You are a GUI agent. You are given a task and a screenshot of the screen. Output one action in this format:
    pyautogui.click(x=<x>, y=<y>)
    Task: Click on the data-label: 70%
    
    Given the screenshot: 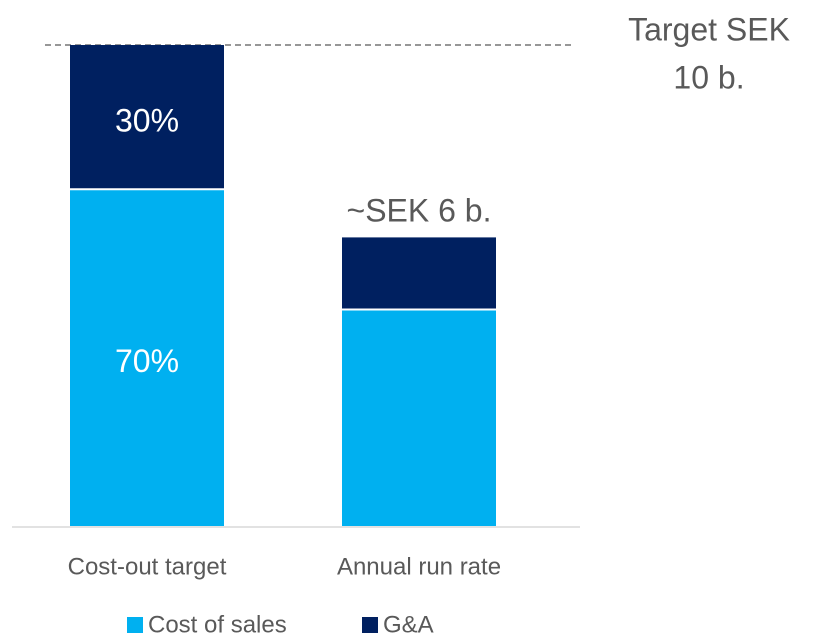 What is the action you would take?
    pyautogui.click(x=147, y=361)
    